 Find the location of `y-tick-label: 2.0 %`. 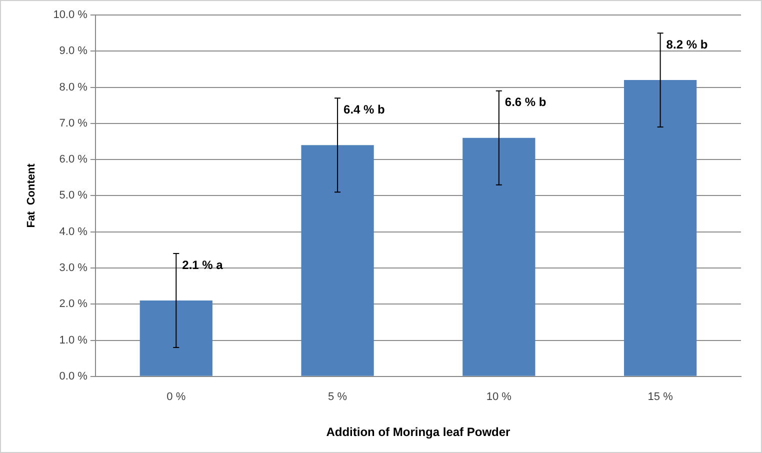

y-tick-label: 2.0 % is located at coordinates (73, 304).